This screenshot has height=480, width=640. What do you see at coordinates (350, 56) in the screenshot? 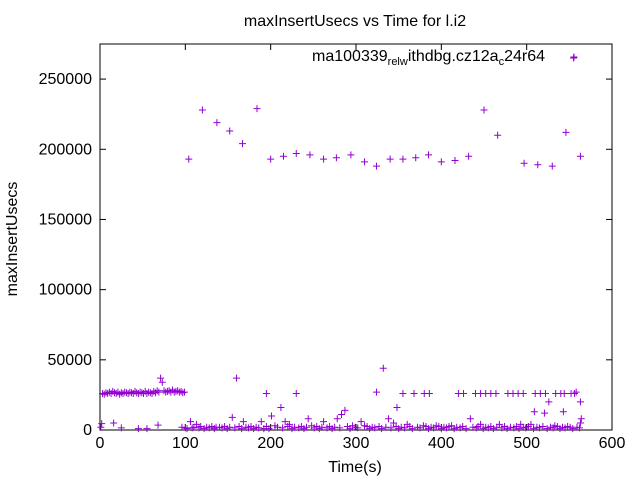
I see `legend-label-part: ma100339` at bounding box center [350, 56].